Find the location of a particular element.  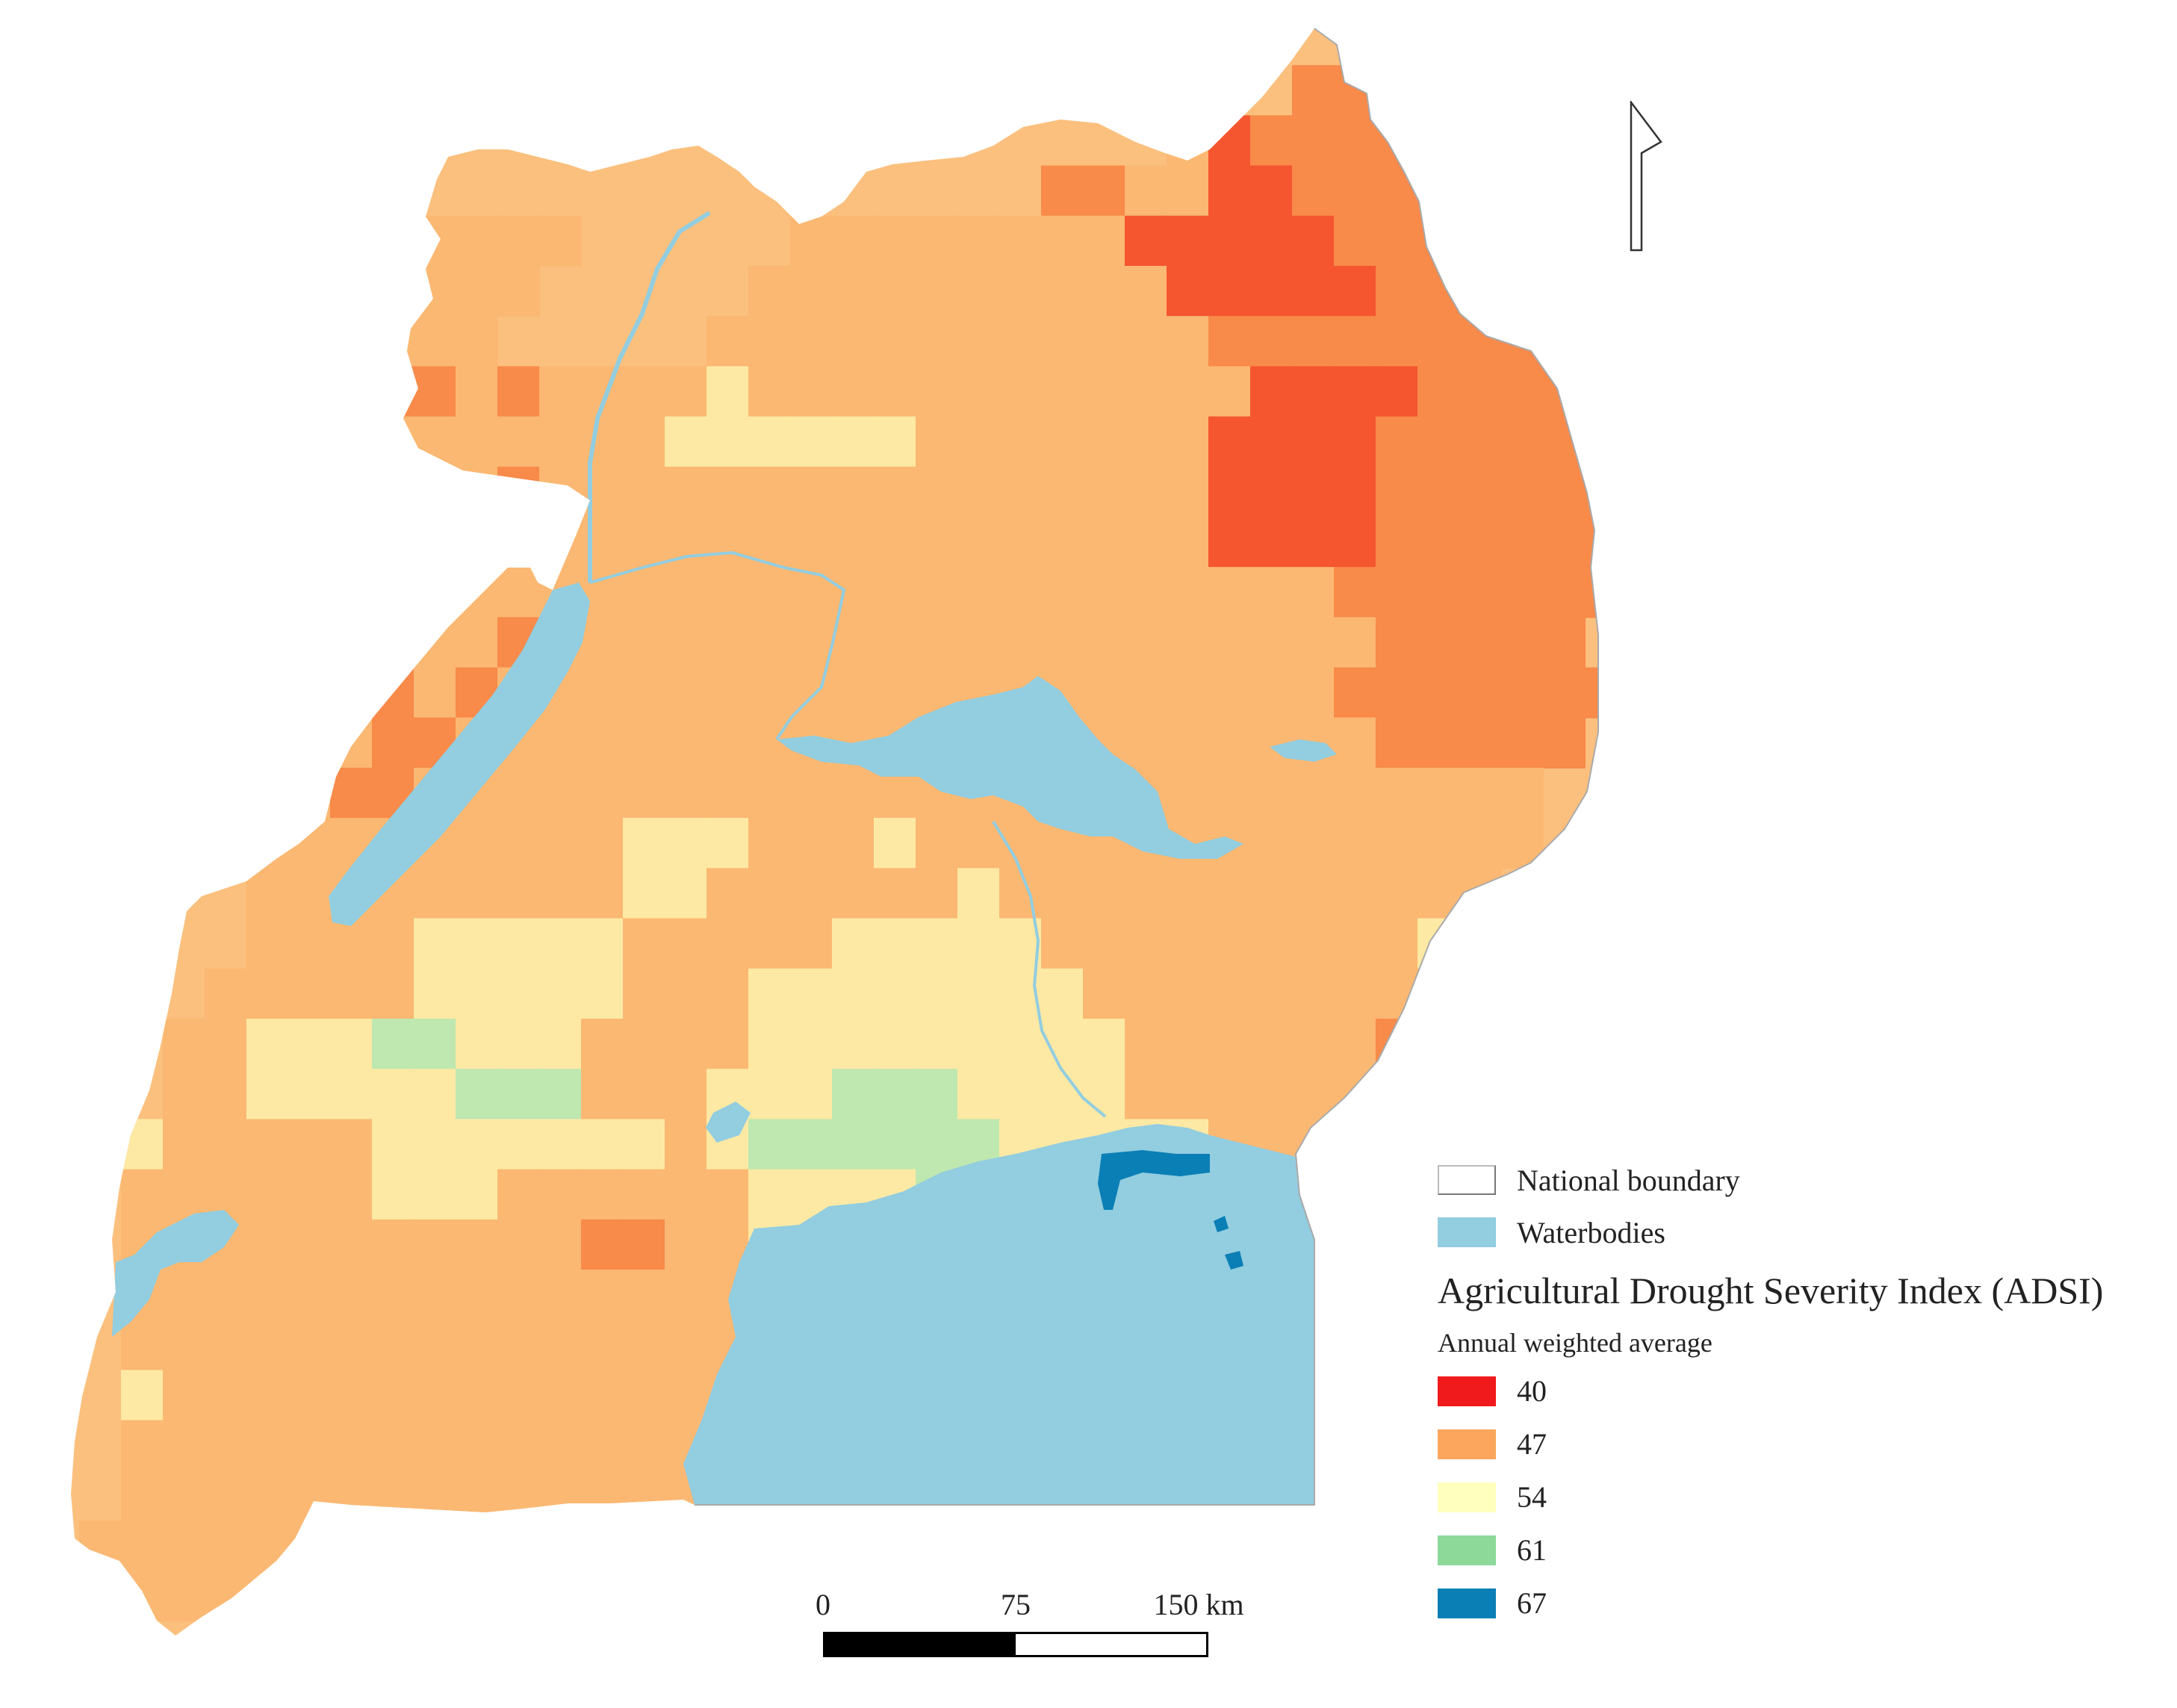

boundary-label: National boundary is located at coordinates (1629, 1180).